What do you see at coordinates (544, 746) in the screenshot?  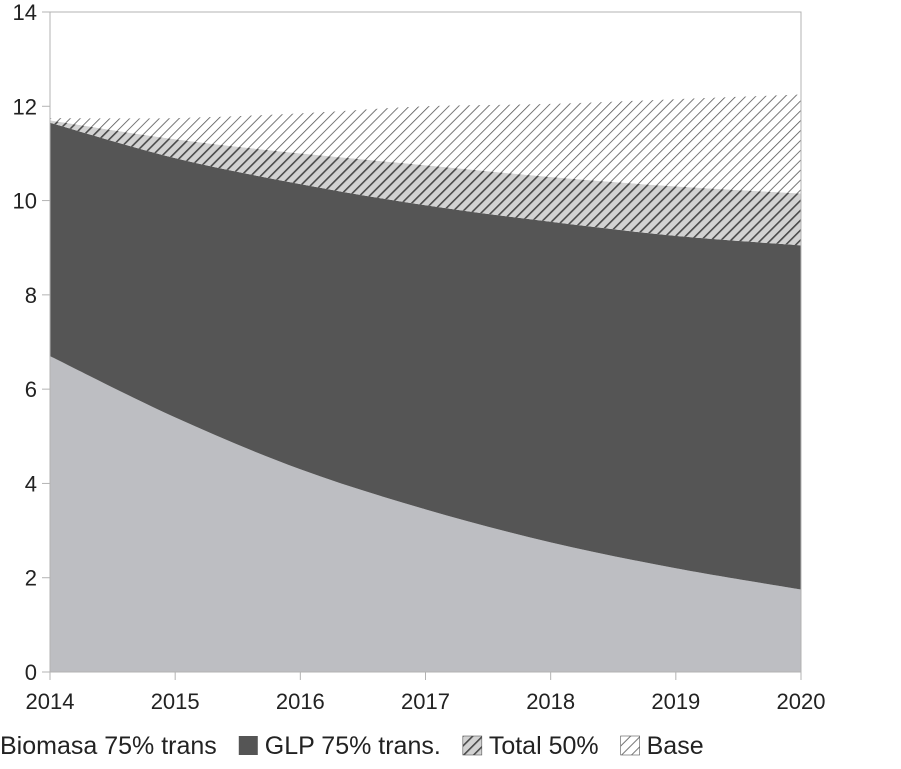 I see `legend-label: Total 50%` at bounding box center [544, 746].